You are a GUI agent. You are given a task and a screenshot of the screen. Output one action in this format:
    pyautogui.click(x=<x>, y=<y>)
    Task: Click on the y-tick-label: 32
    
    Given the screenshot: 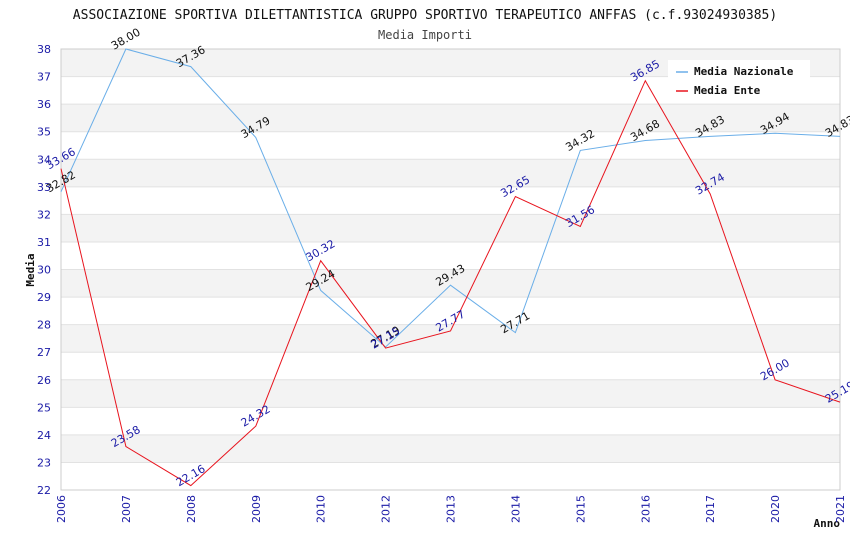 What is the action you would take?
    pyautogui.click(x=44, y=214)
    